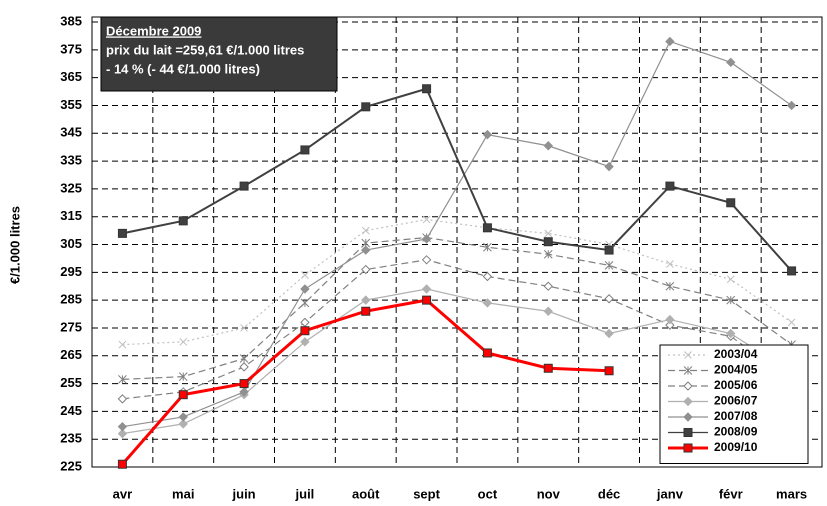 This screenshot has width=827, height=506. I want to click on y-tick-label: 235, so click(71, 438).